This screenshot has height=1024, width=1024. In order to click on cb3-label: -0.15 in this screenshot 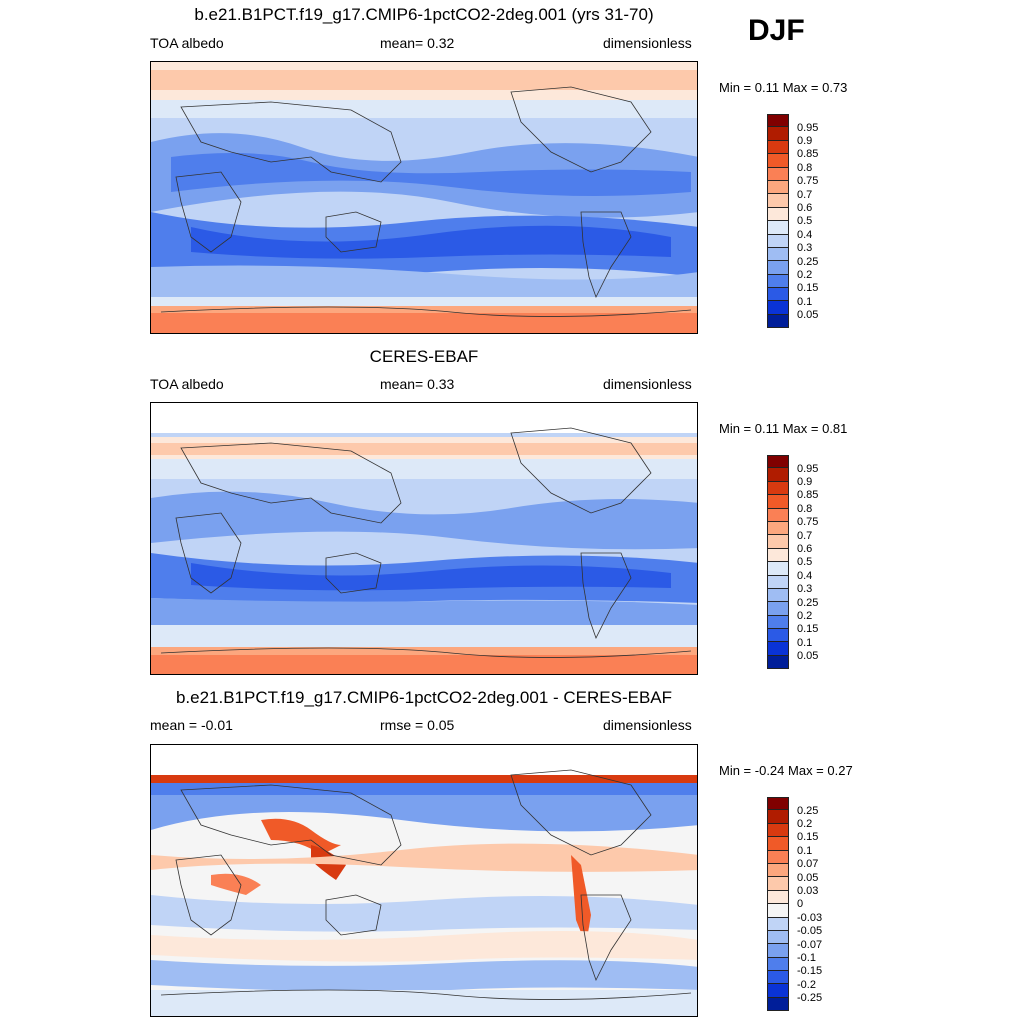, I will do `click(810, 971)`.